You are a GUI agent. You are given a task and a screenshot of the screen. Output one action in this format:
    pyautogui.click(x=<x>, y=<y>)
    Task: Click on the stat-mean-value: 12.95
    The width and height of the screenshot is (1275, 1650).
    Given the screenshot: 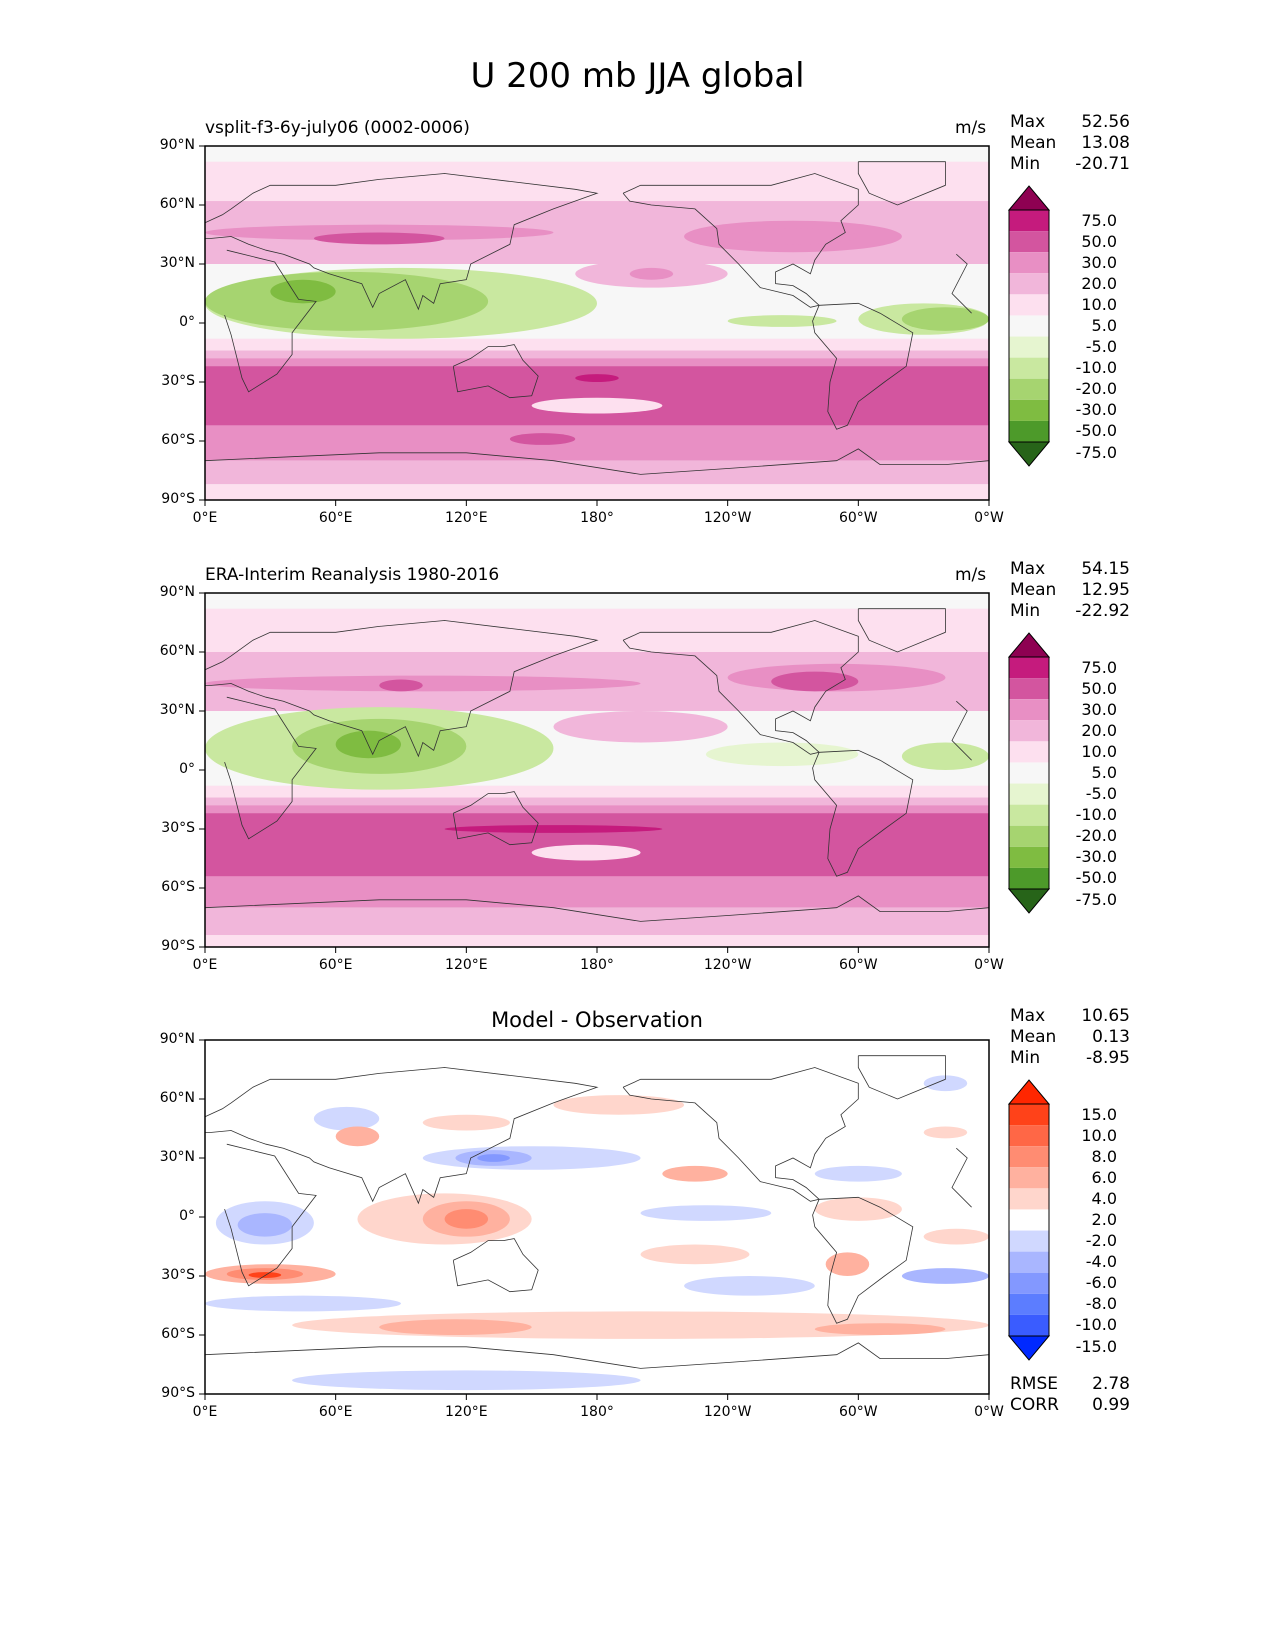 What is the action you would take?
    pyautogui.click(x=1105, y=590)
    